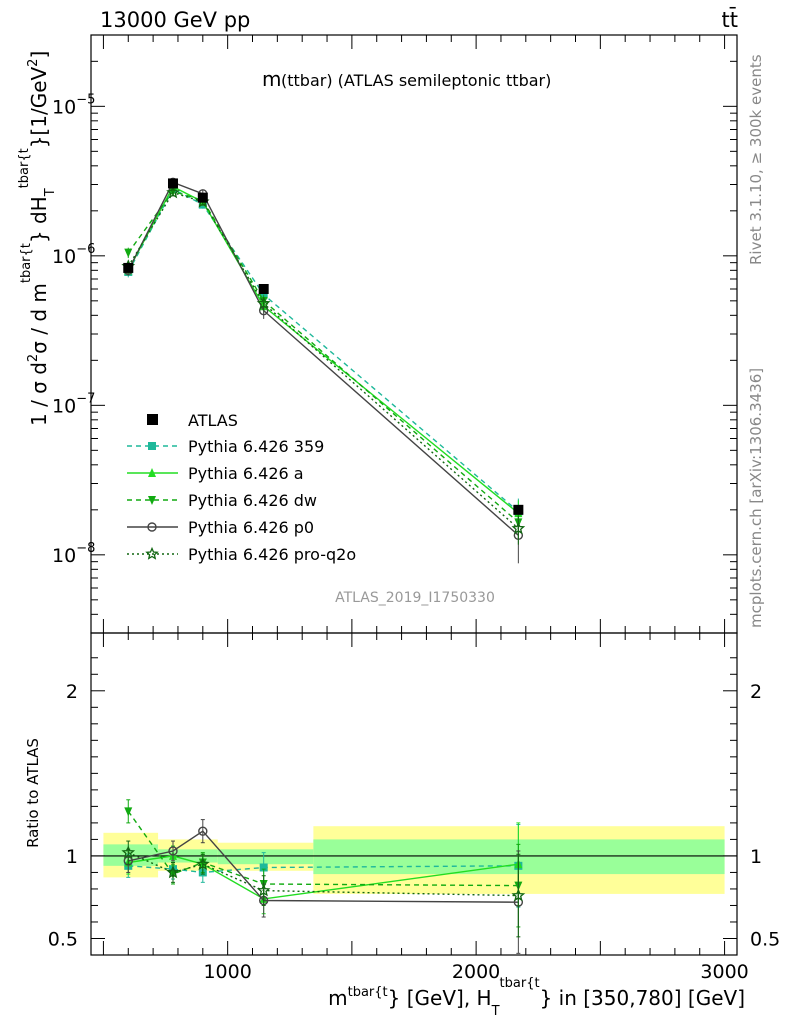 The height and width of the screenshot is (1024, 786). Describe the element at coordinates (756, 692) in the screenshot. I see `ratio-y-tick-label-right: 2` at that location.